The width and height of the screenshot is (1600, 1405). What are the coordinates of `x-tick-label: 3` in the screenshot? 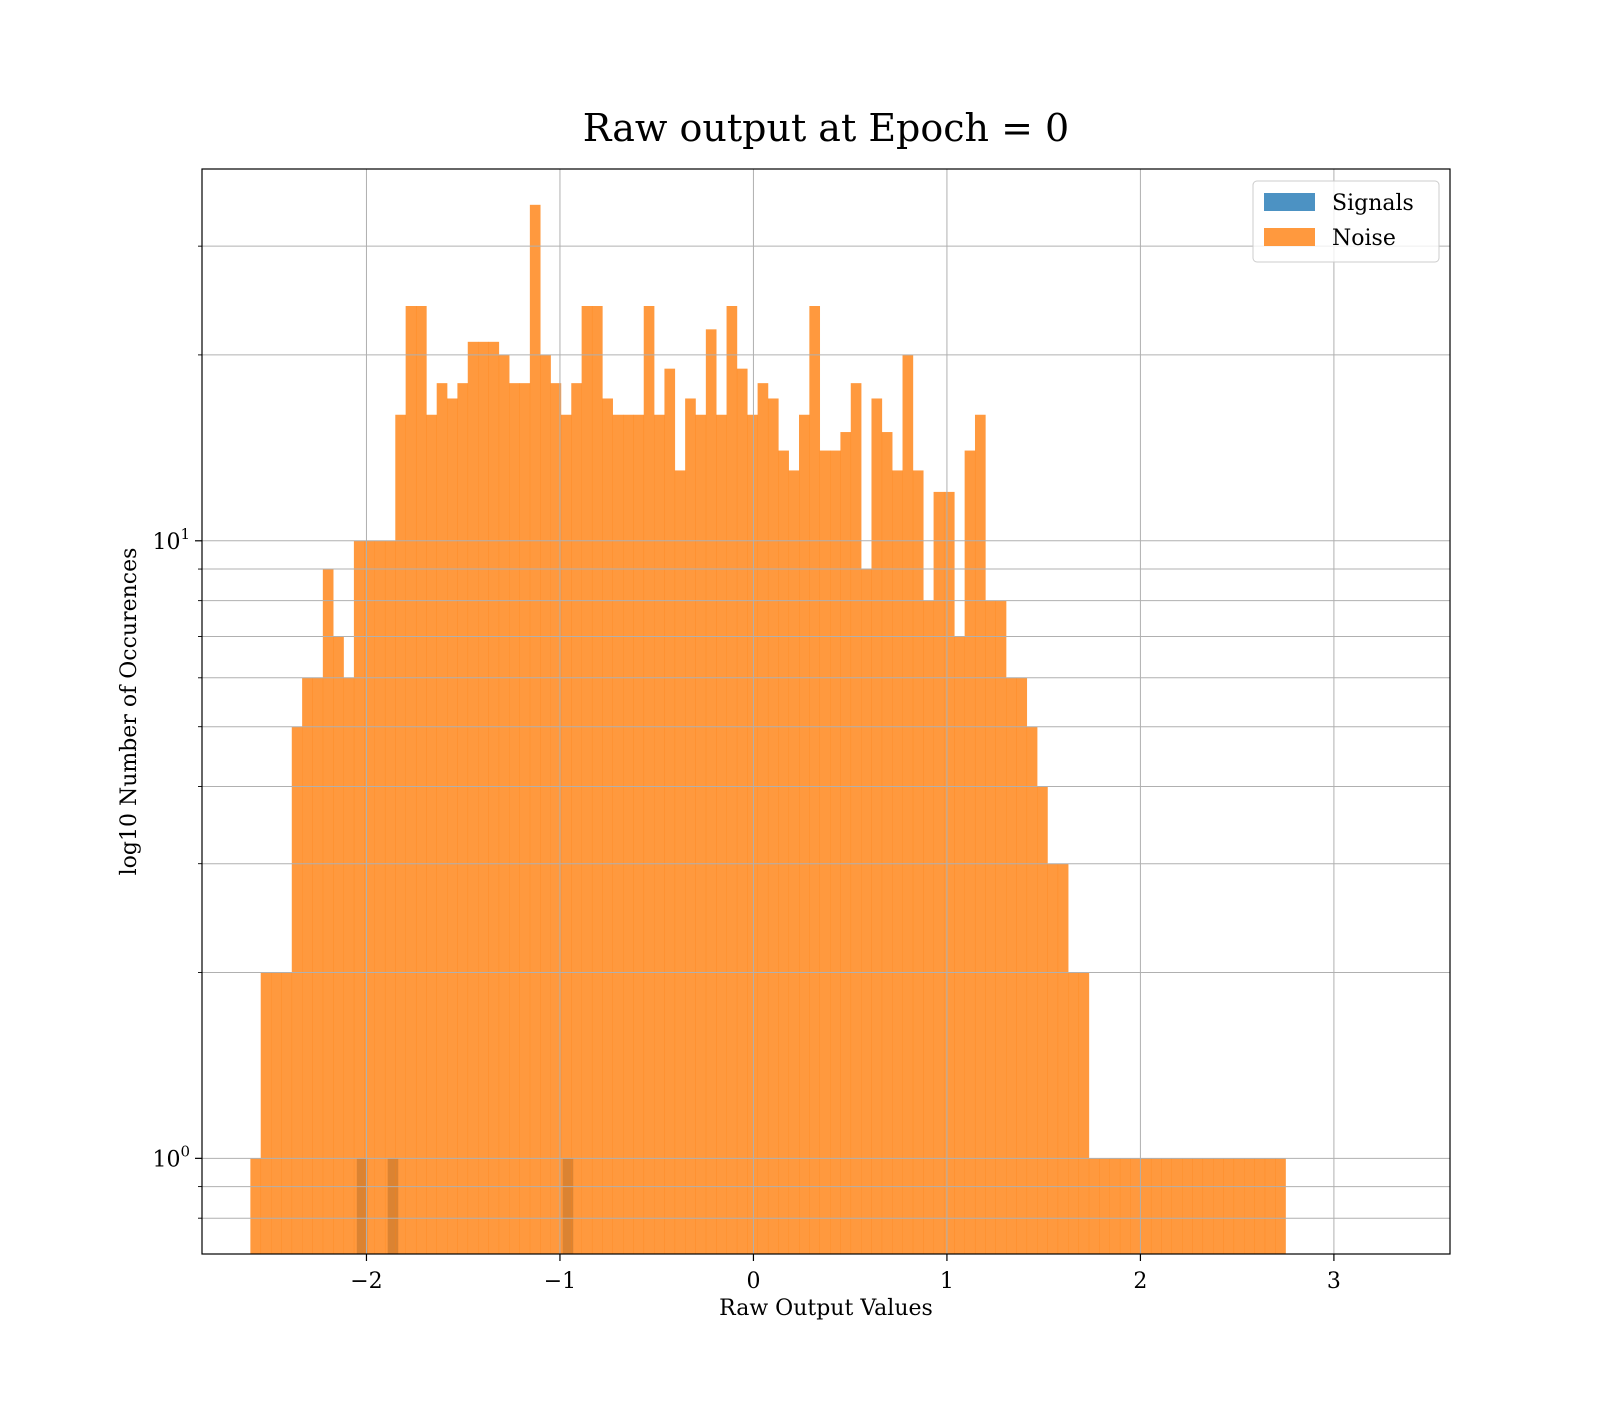 It's located at (1334, 1281).